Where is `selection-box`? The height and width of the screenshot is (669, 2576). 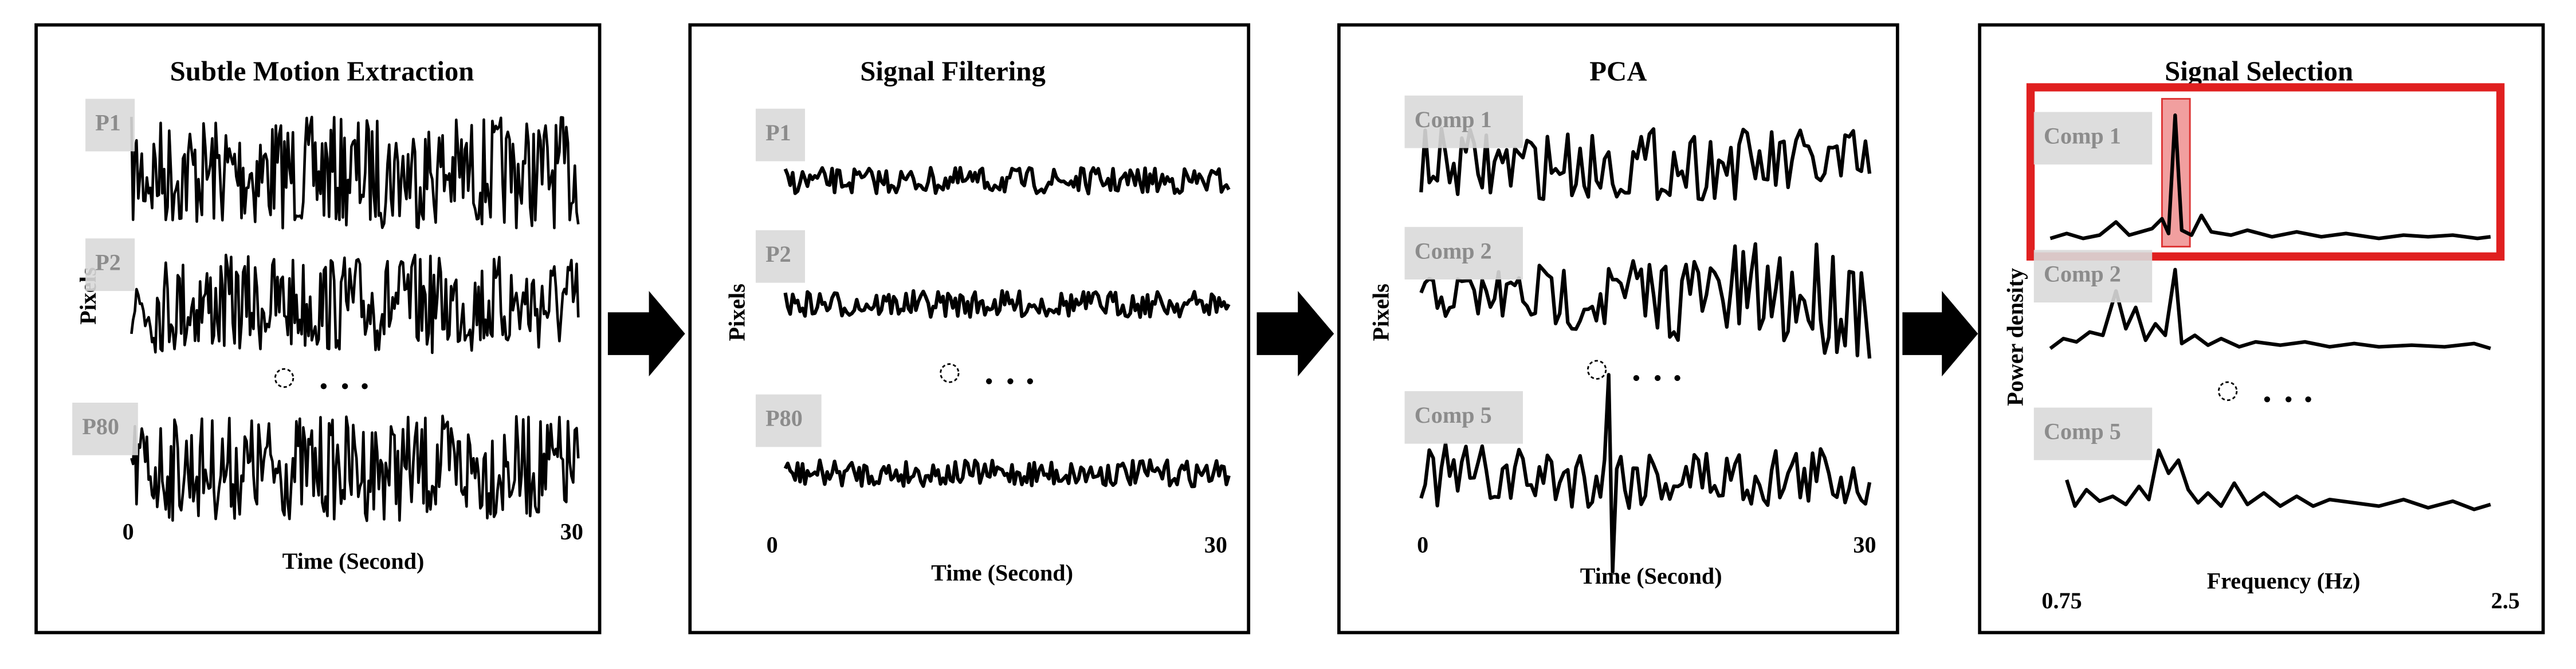 selection-box is located at coordinates (2266, 172).